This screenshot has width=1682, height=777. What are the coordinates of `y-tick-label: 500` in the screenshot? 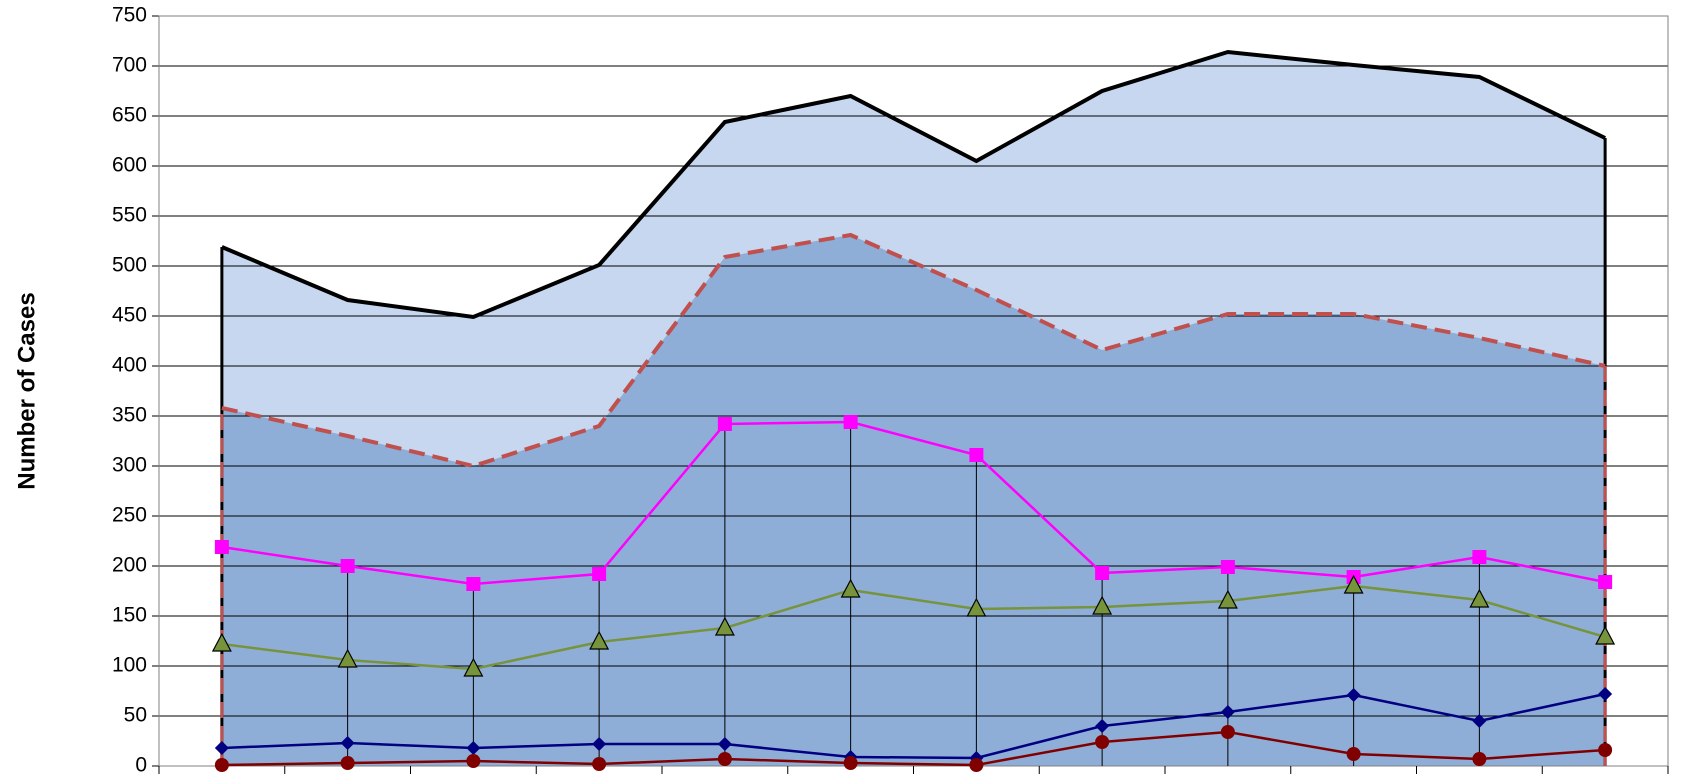 It's located at (129, 265).